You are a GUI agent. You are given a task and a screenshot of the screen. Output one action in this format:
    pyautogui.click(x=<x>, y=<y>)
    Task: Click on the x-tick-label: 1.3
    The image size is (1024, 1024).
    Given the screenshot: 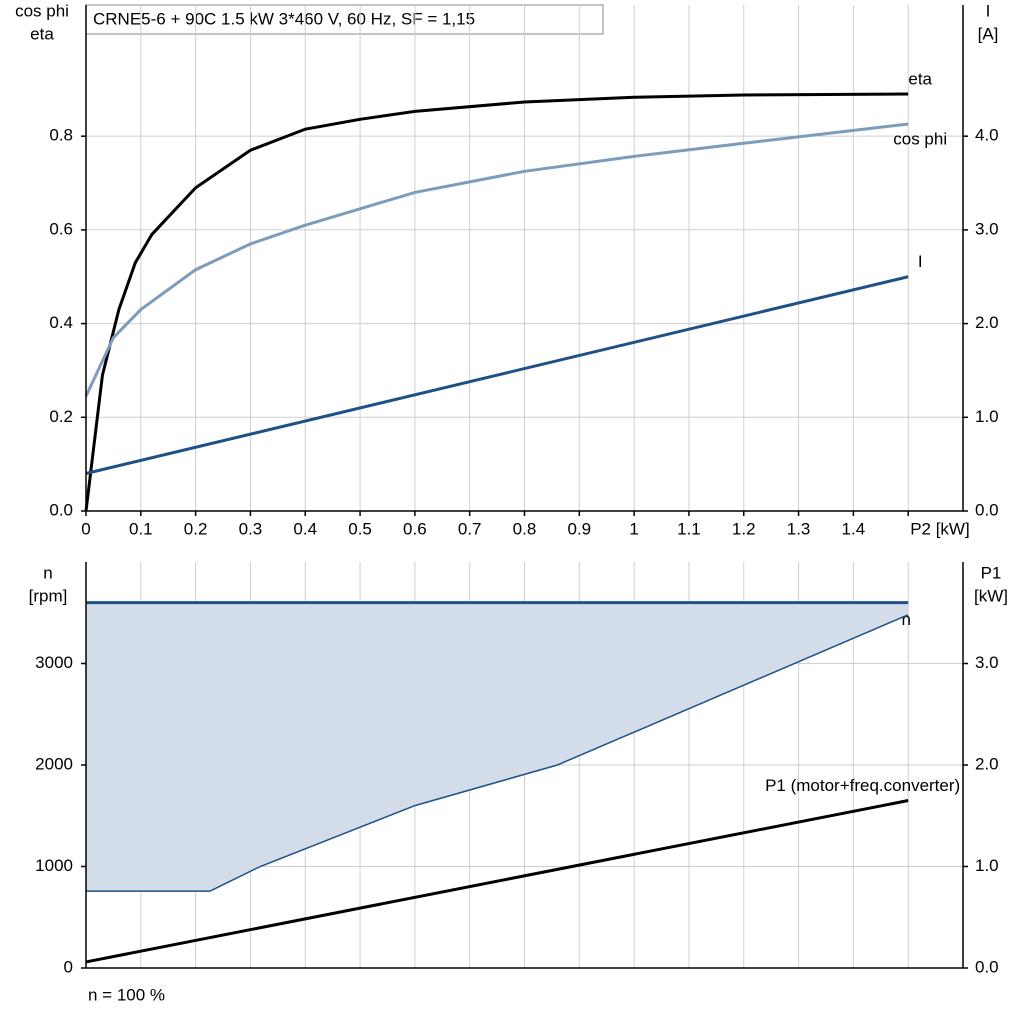 What is the action you would take?
    pyautogui.click(x=799, y=528)
    